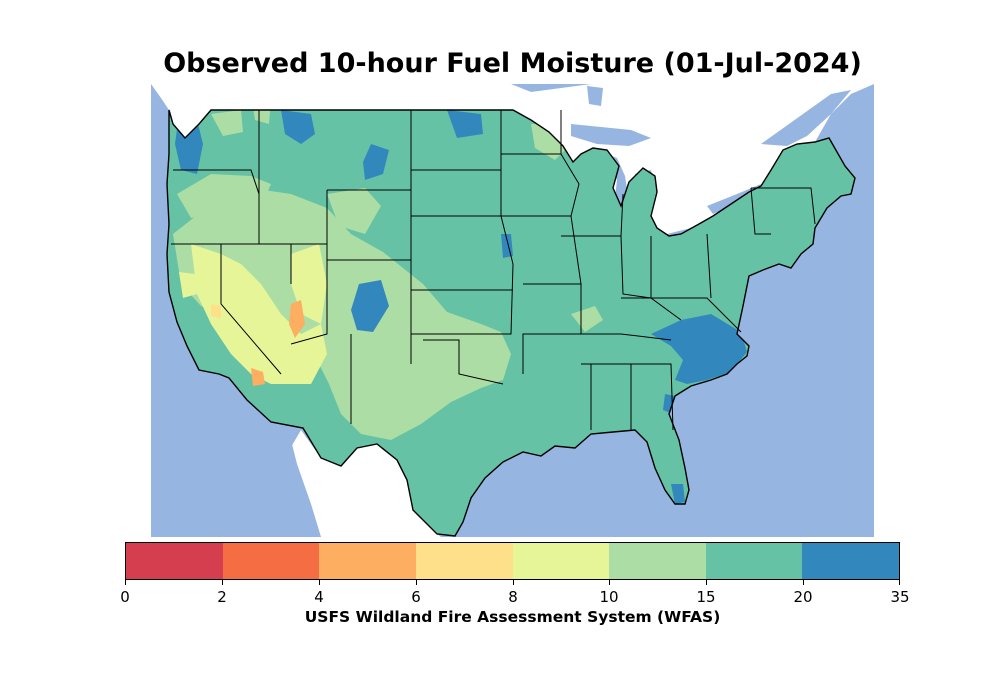 The width and height of the screenshot is (1000, 700). I want to click on colorbar, so click(512, 561).